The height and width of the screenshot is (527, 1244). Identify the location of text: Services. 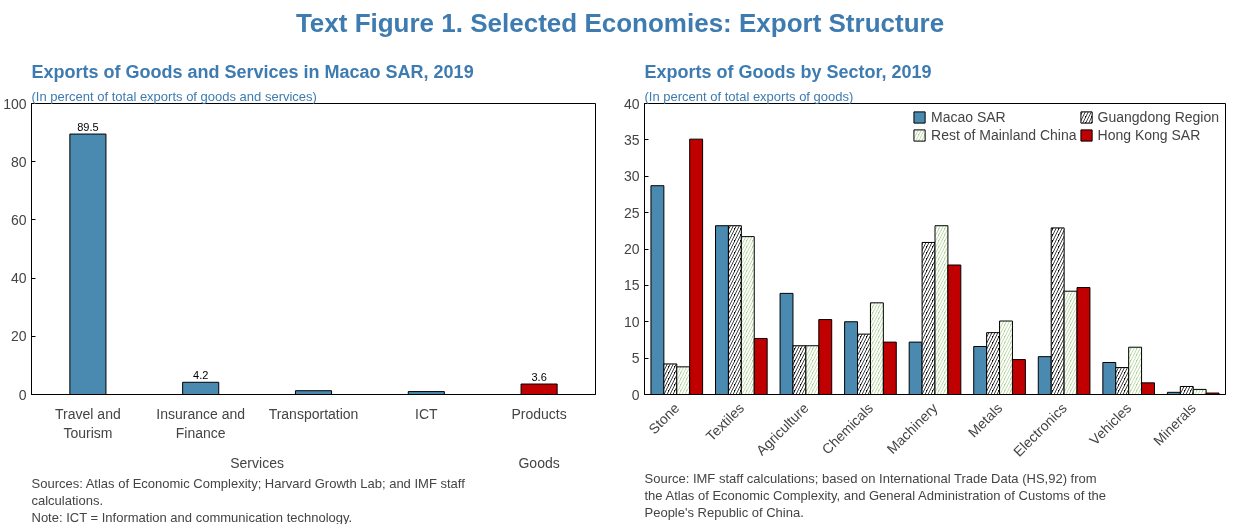
(257, 462).